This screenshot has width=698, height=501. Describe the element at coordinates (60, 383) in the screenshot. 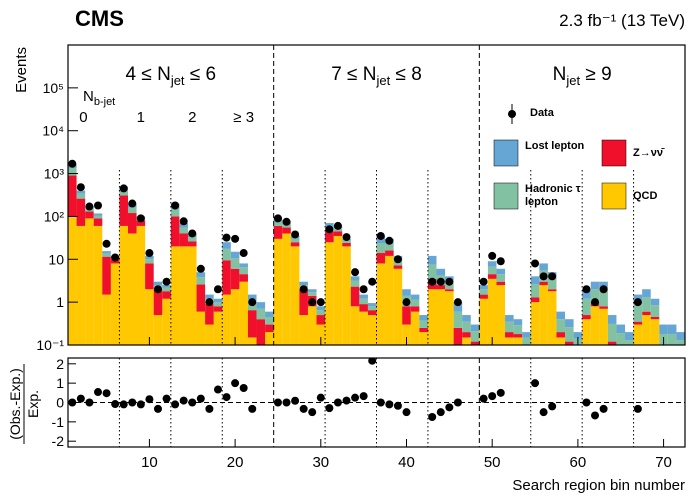

I see `ratio-y-tick-label: 1` at that location.